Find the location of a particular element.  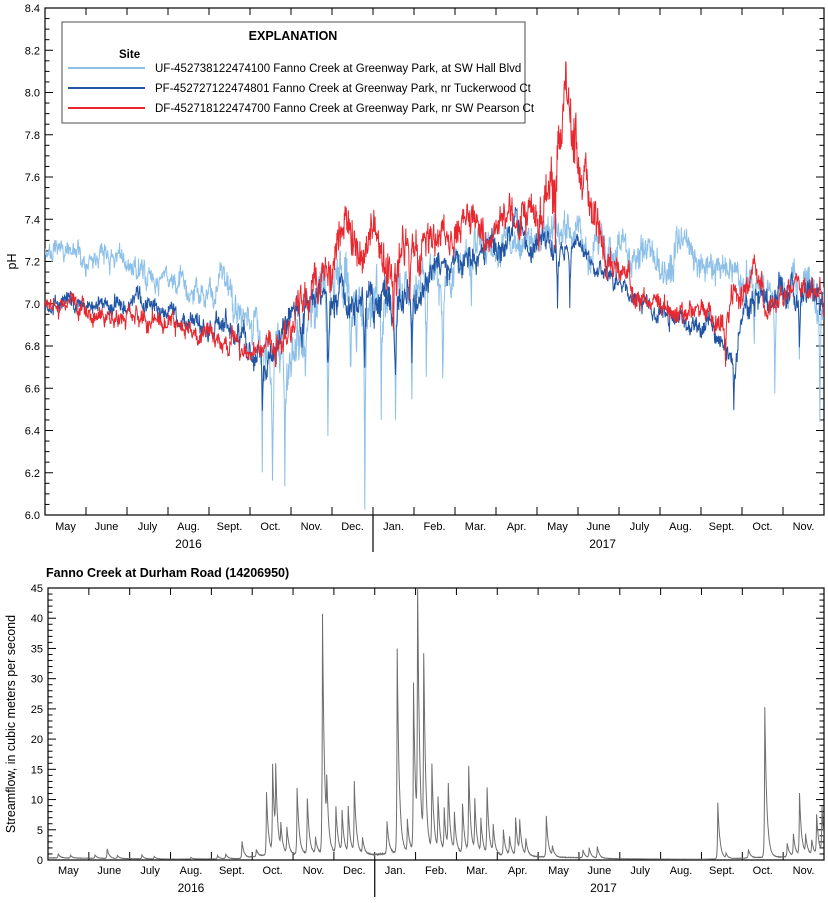

y-tick-label: 6.6 is located at coordinates (32, 389).